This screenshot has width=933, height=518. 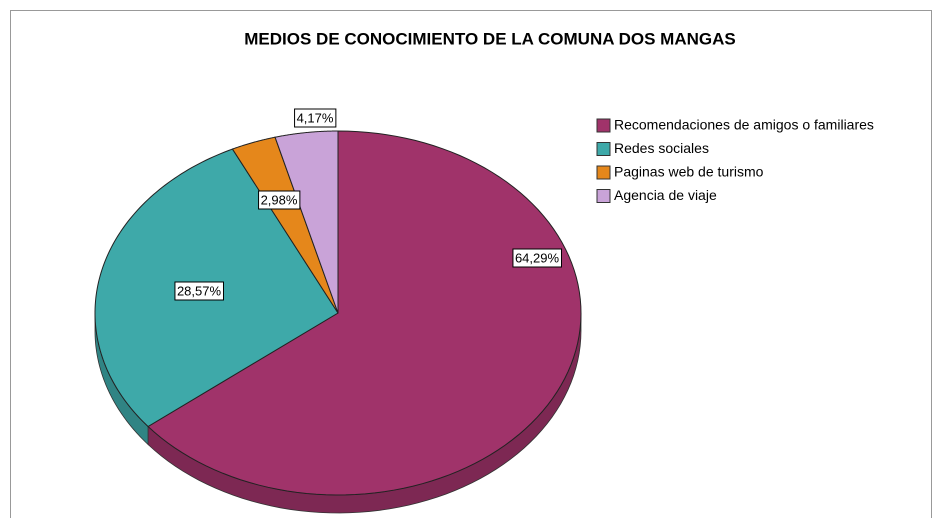 What do you see at coordinates (661, 148) in the screenshot?
I see `legend-text: Redes sociales` at bounding box center [661, 148].